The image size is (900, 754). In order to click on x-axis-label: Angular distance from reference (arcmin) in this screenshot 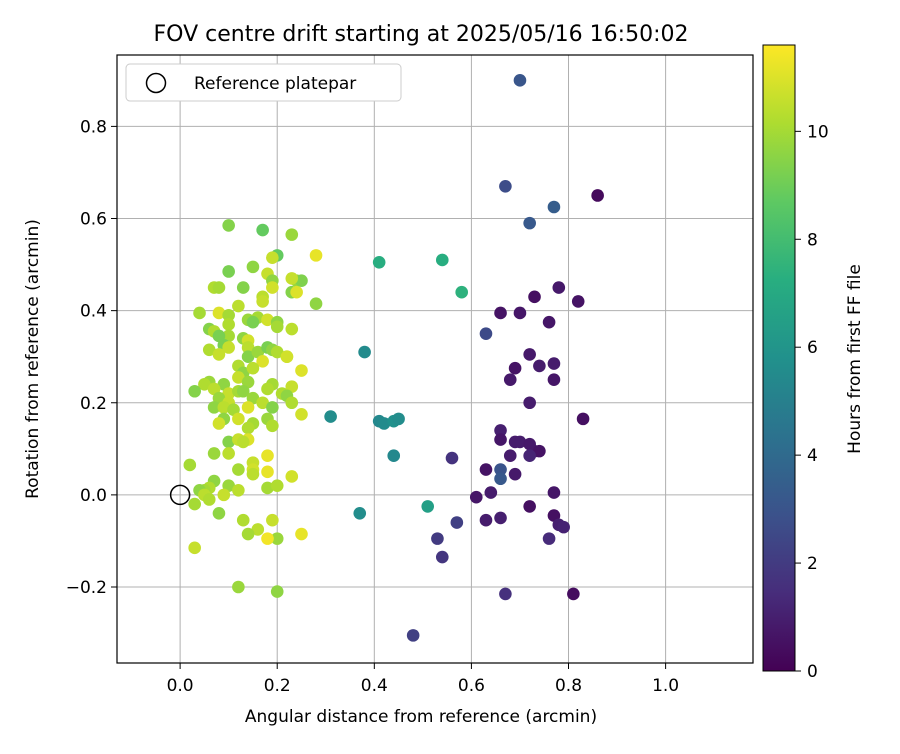, I will do `click(421, 717)`.